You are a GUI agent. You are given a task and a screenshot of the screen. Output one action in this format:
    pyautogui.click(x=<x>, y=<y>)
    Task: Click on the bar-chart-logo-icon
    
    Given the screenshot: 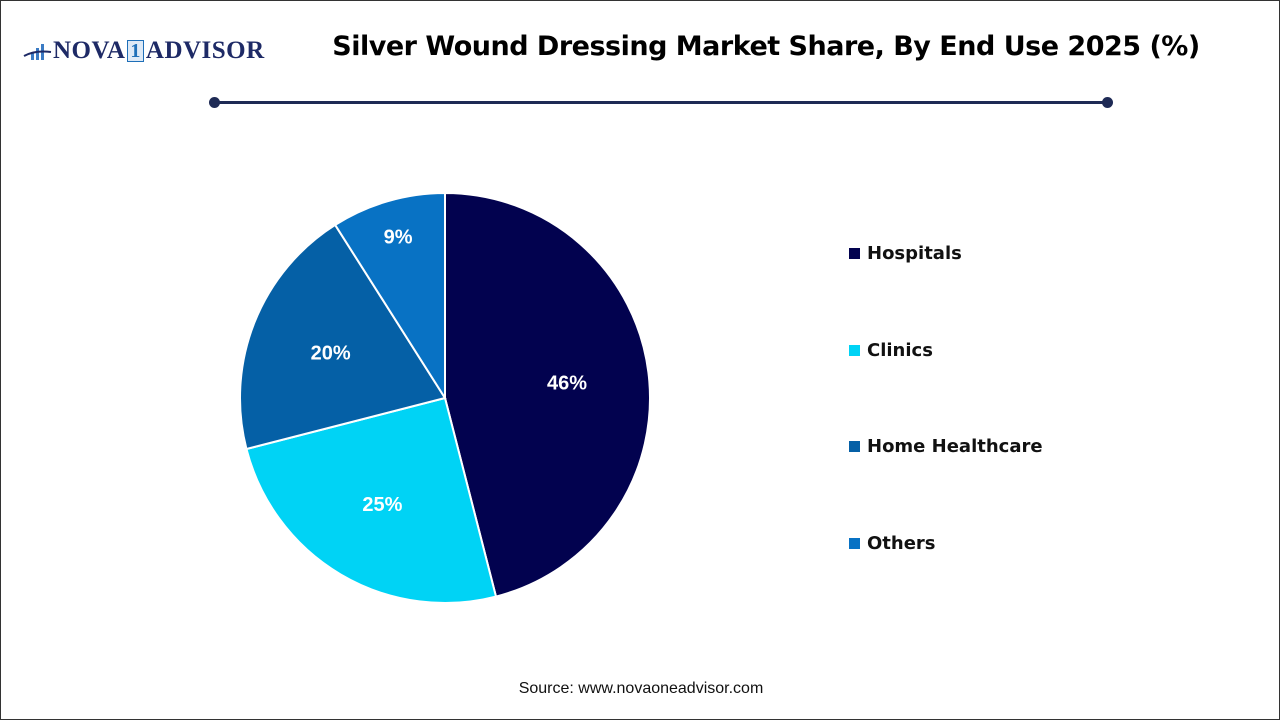 What is the action you would take?
    pyautogui.click(x=37, y=52)
    